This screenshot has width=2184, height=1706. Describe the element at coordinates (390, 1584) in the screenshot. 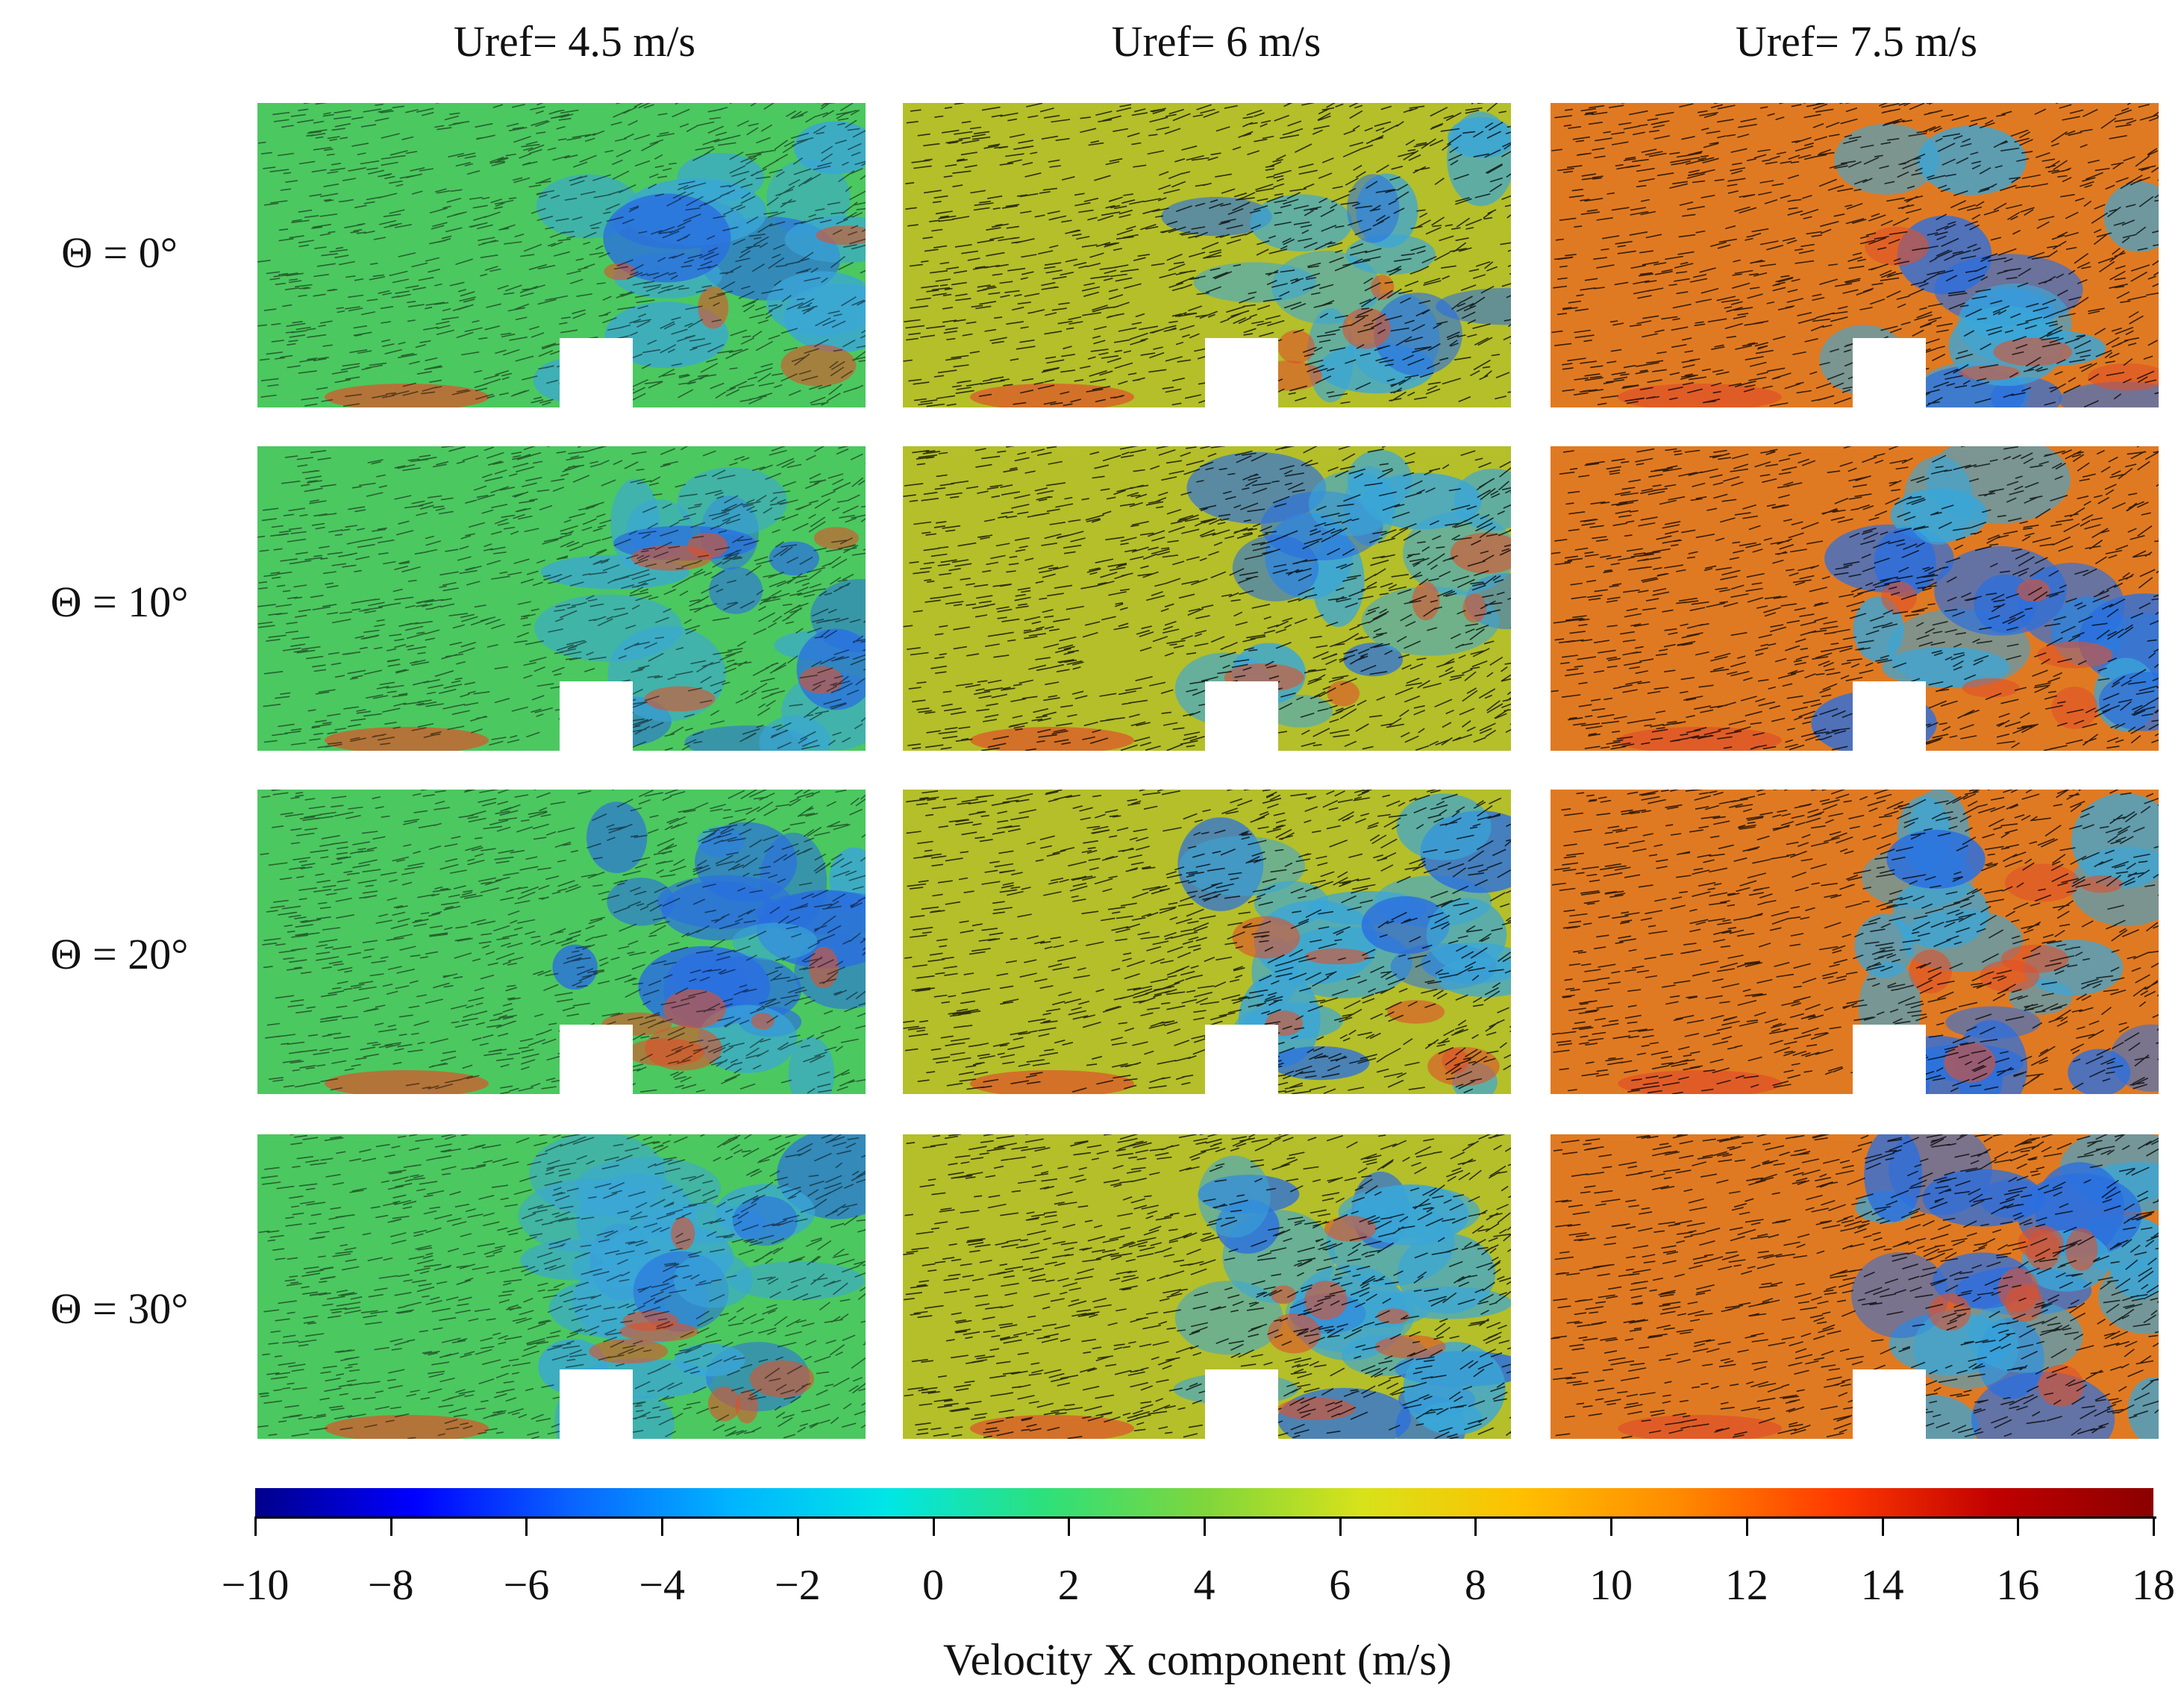

I see `colorbar-tick-label: −8` at that location.